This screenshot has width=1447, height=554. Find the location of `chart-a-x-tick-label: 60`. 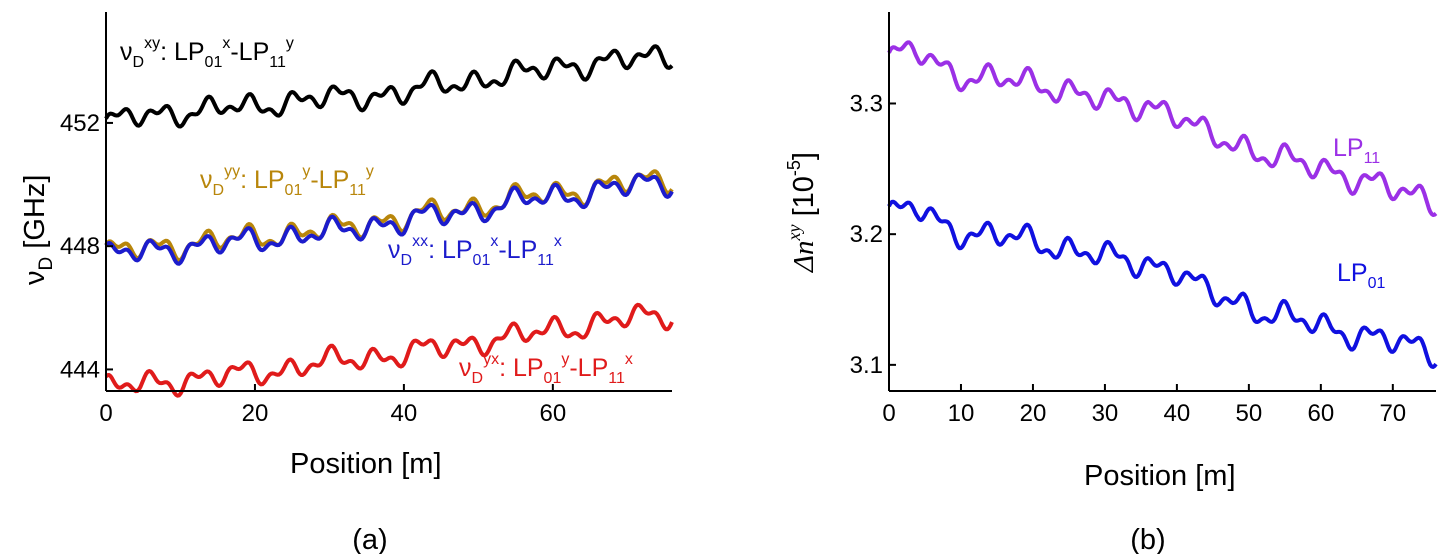

chart-a-x-tick-label: 60 is located at coordinates (552, 413).